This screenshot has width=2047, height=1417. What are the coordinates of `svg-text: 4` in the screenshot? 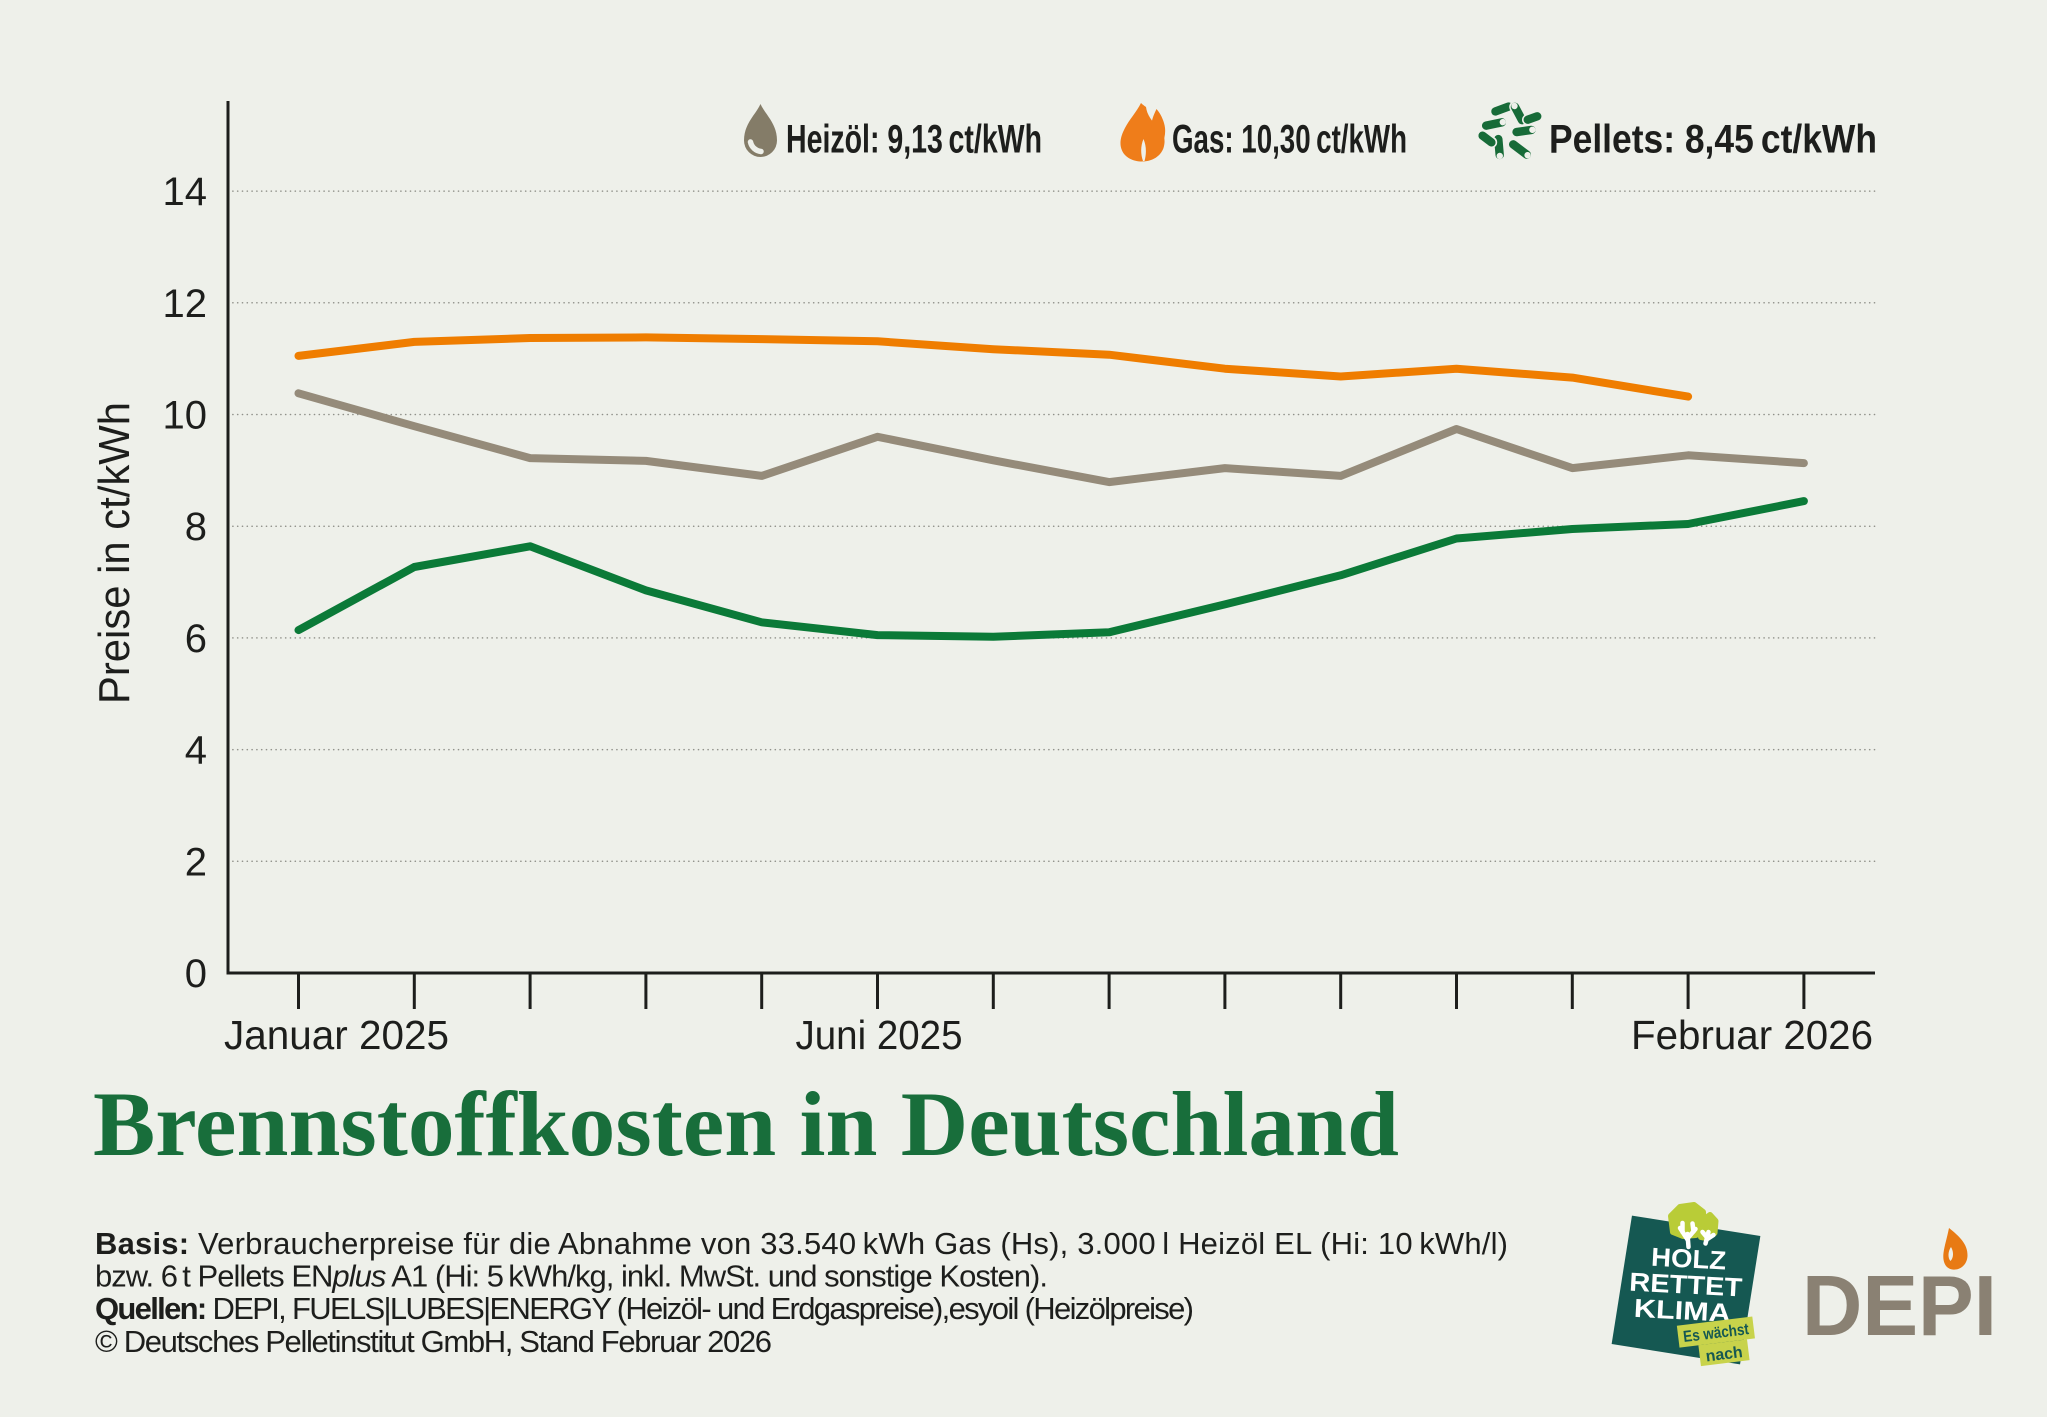 It's located at (196, 751).